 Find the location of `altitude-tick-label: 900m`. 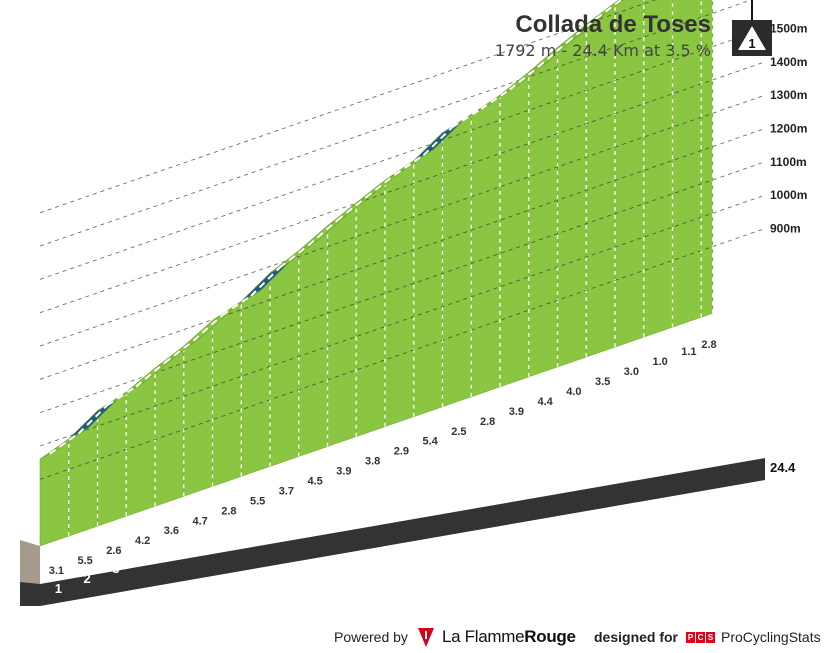

altitude-tick-label: 900m is located at coordinates (785, 228).